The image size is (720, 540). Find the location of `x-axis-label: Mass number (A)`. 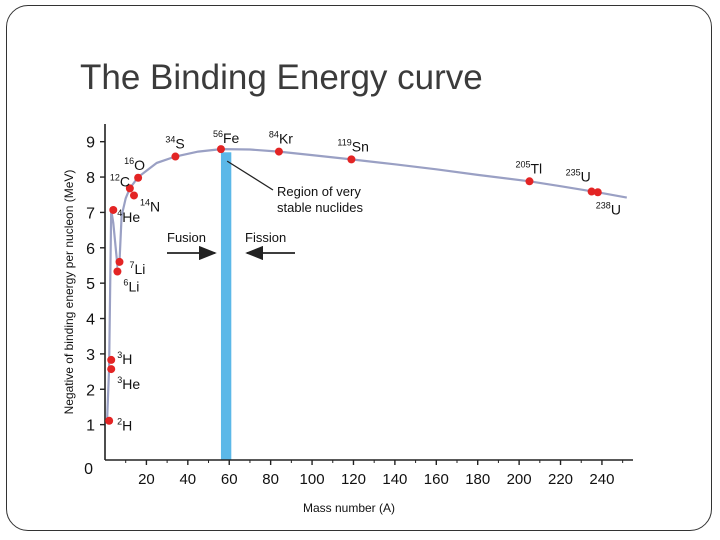

x-axis-label: Mass number (A) is located at coordinates (349, 508).